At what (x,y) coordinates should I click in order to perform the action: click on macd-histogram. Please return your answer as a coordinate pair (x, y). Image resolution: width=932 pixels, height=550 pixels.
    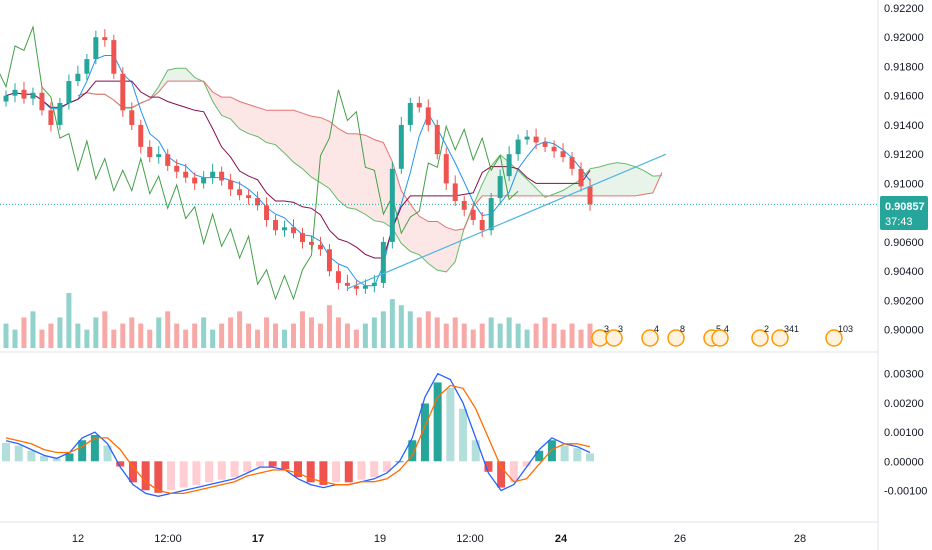
    Looking at the image, I should click on (298, 437).